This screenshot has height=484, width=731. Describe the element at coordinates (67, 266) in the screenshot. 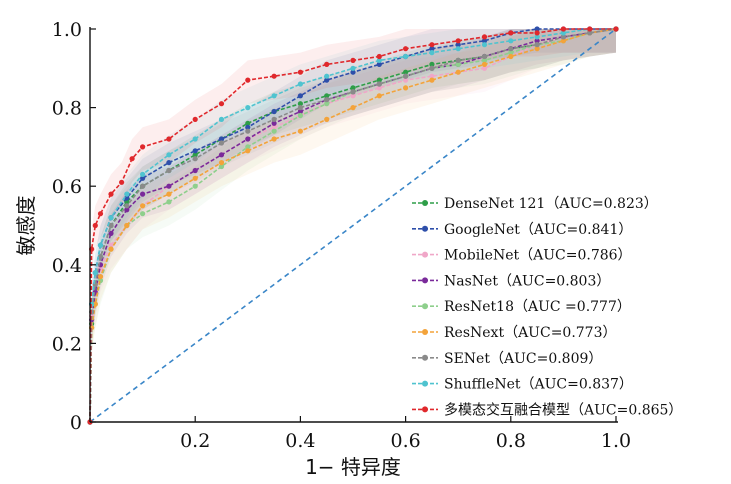

I see `y-tick-label: 0.4` at that location.